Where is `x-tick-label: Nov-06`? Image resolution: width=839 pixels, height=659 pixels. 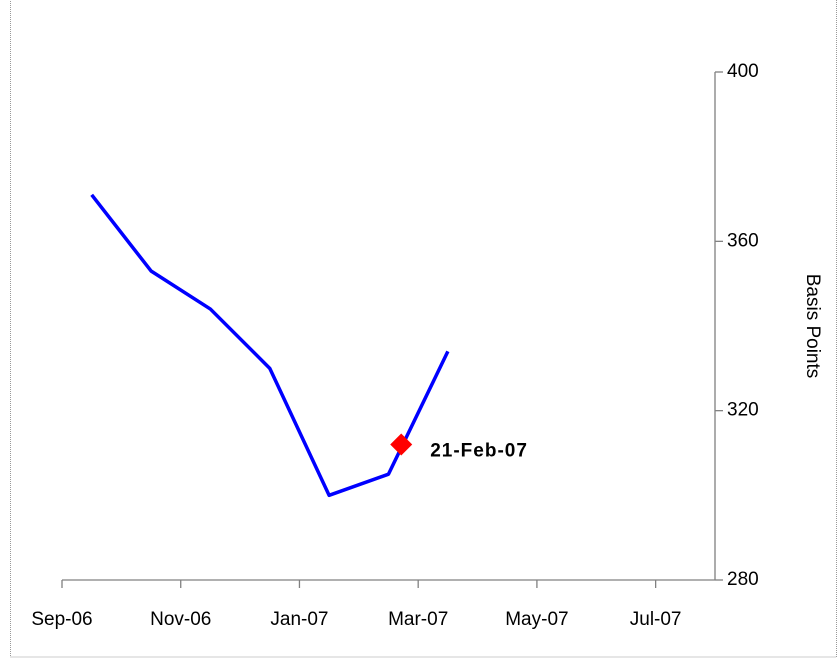
x-tick-label: Nov-06 is located at coordinates (180, 619).